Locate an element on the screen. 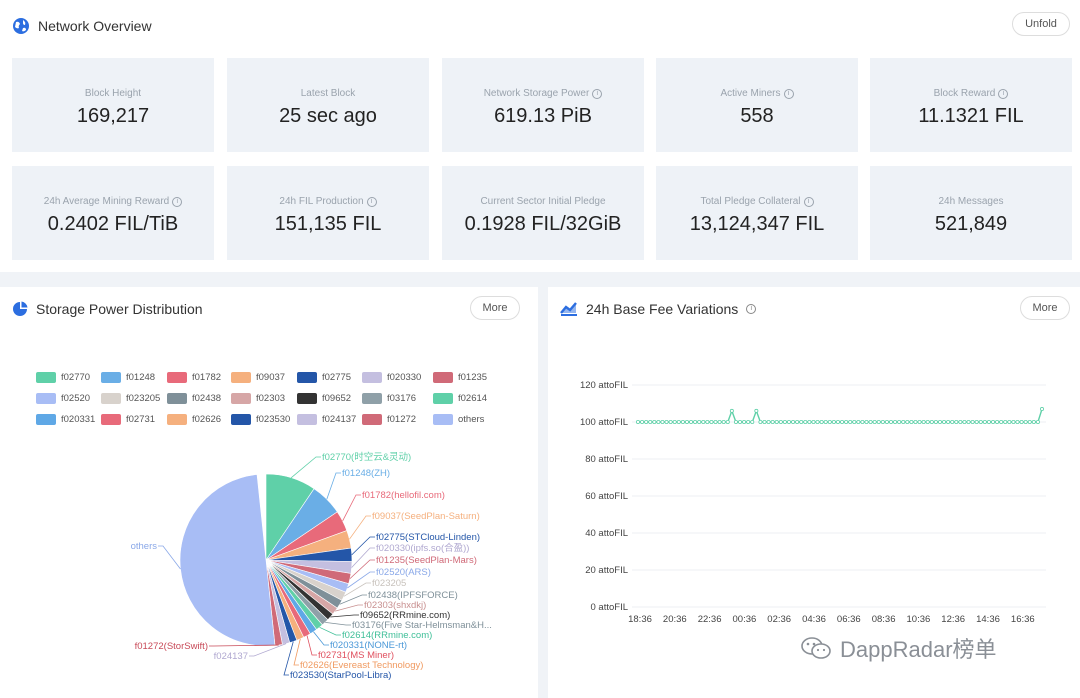  legend-item: f02520 is located at coordinates (63, 398).